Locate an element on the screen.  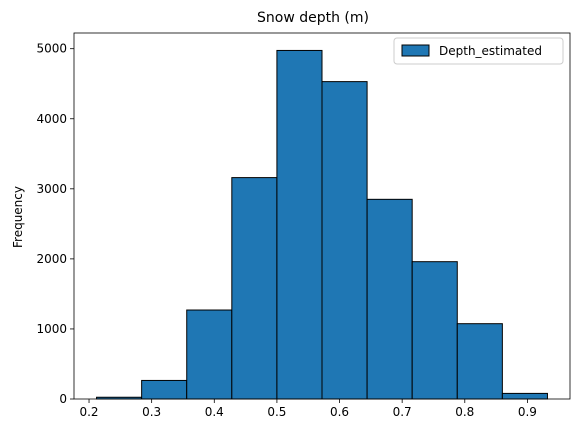
x-tick-label: 0.3 is located at coordinates (151, 412).